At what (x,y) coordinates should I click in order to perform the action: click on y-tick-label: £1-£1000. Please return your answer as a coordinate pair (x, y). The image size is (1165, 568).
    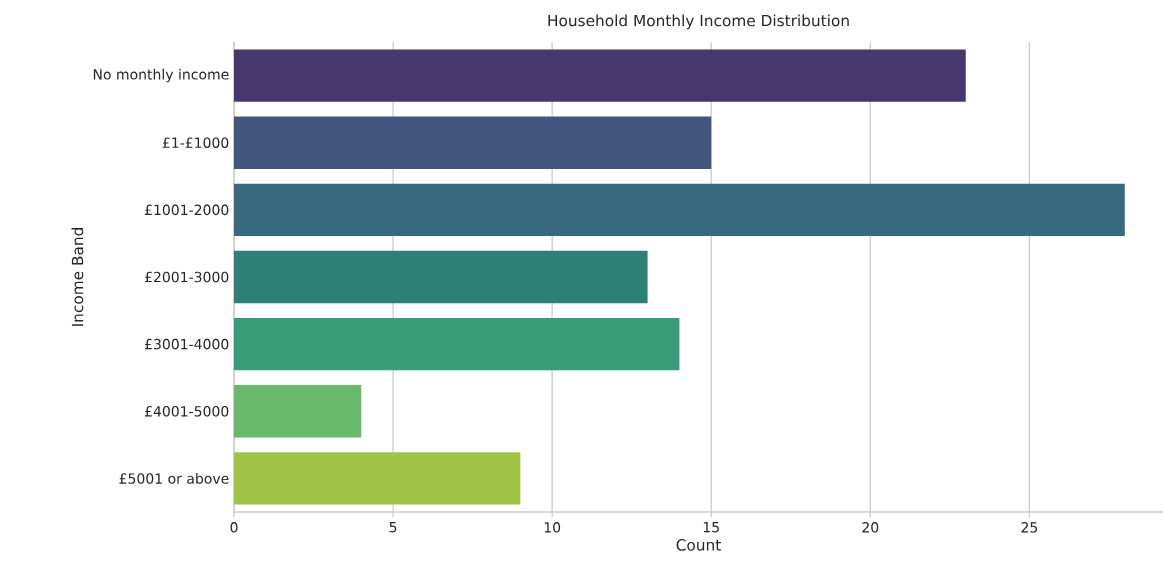
    Looking at the image, I should click on (195, 142).